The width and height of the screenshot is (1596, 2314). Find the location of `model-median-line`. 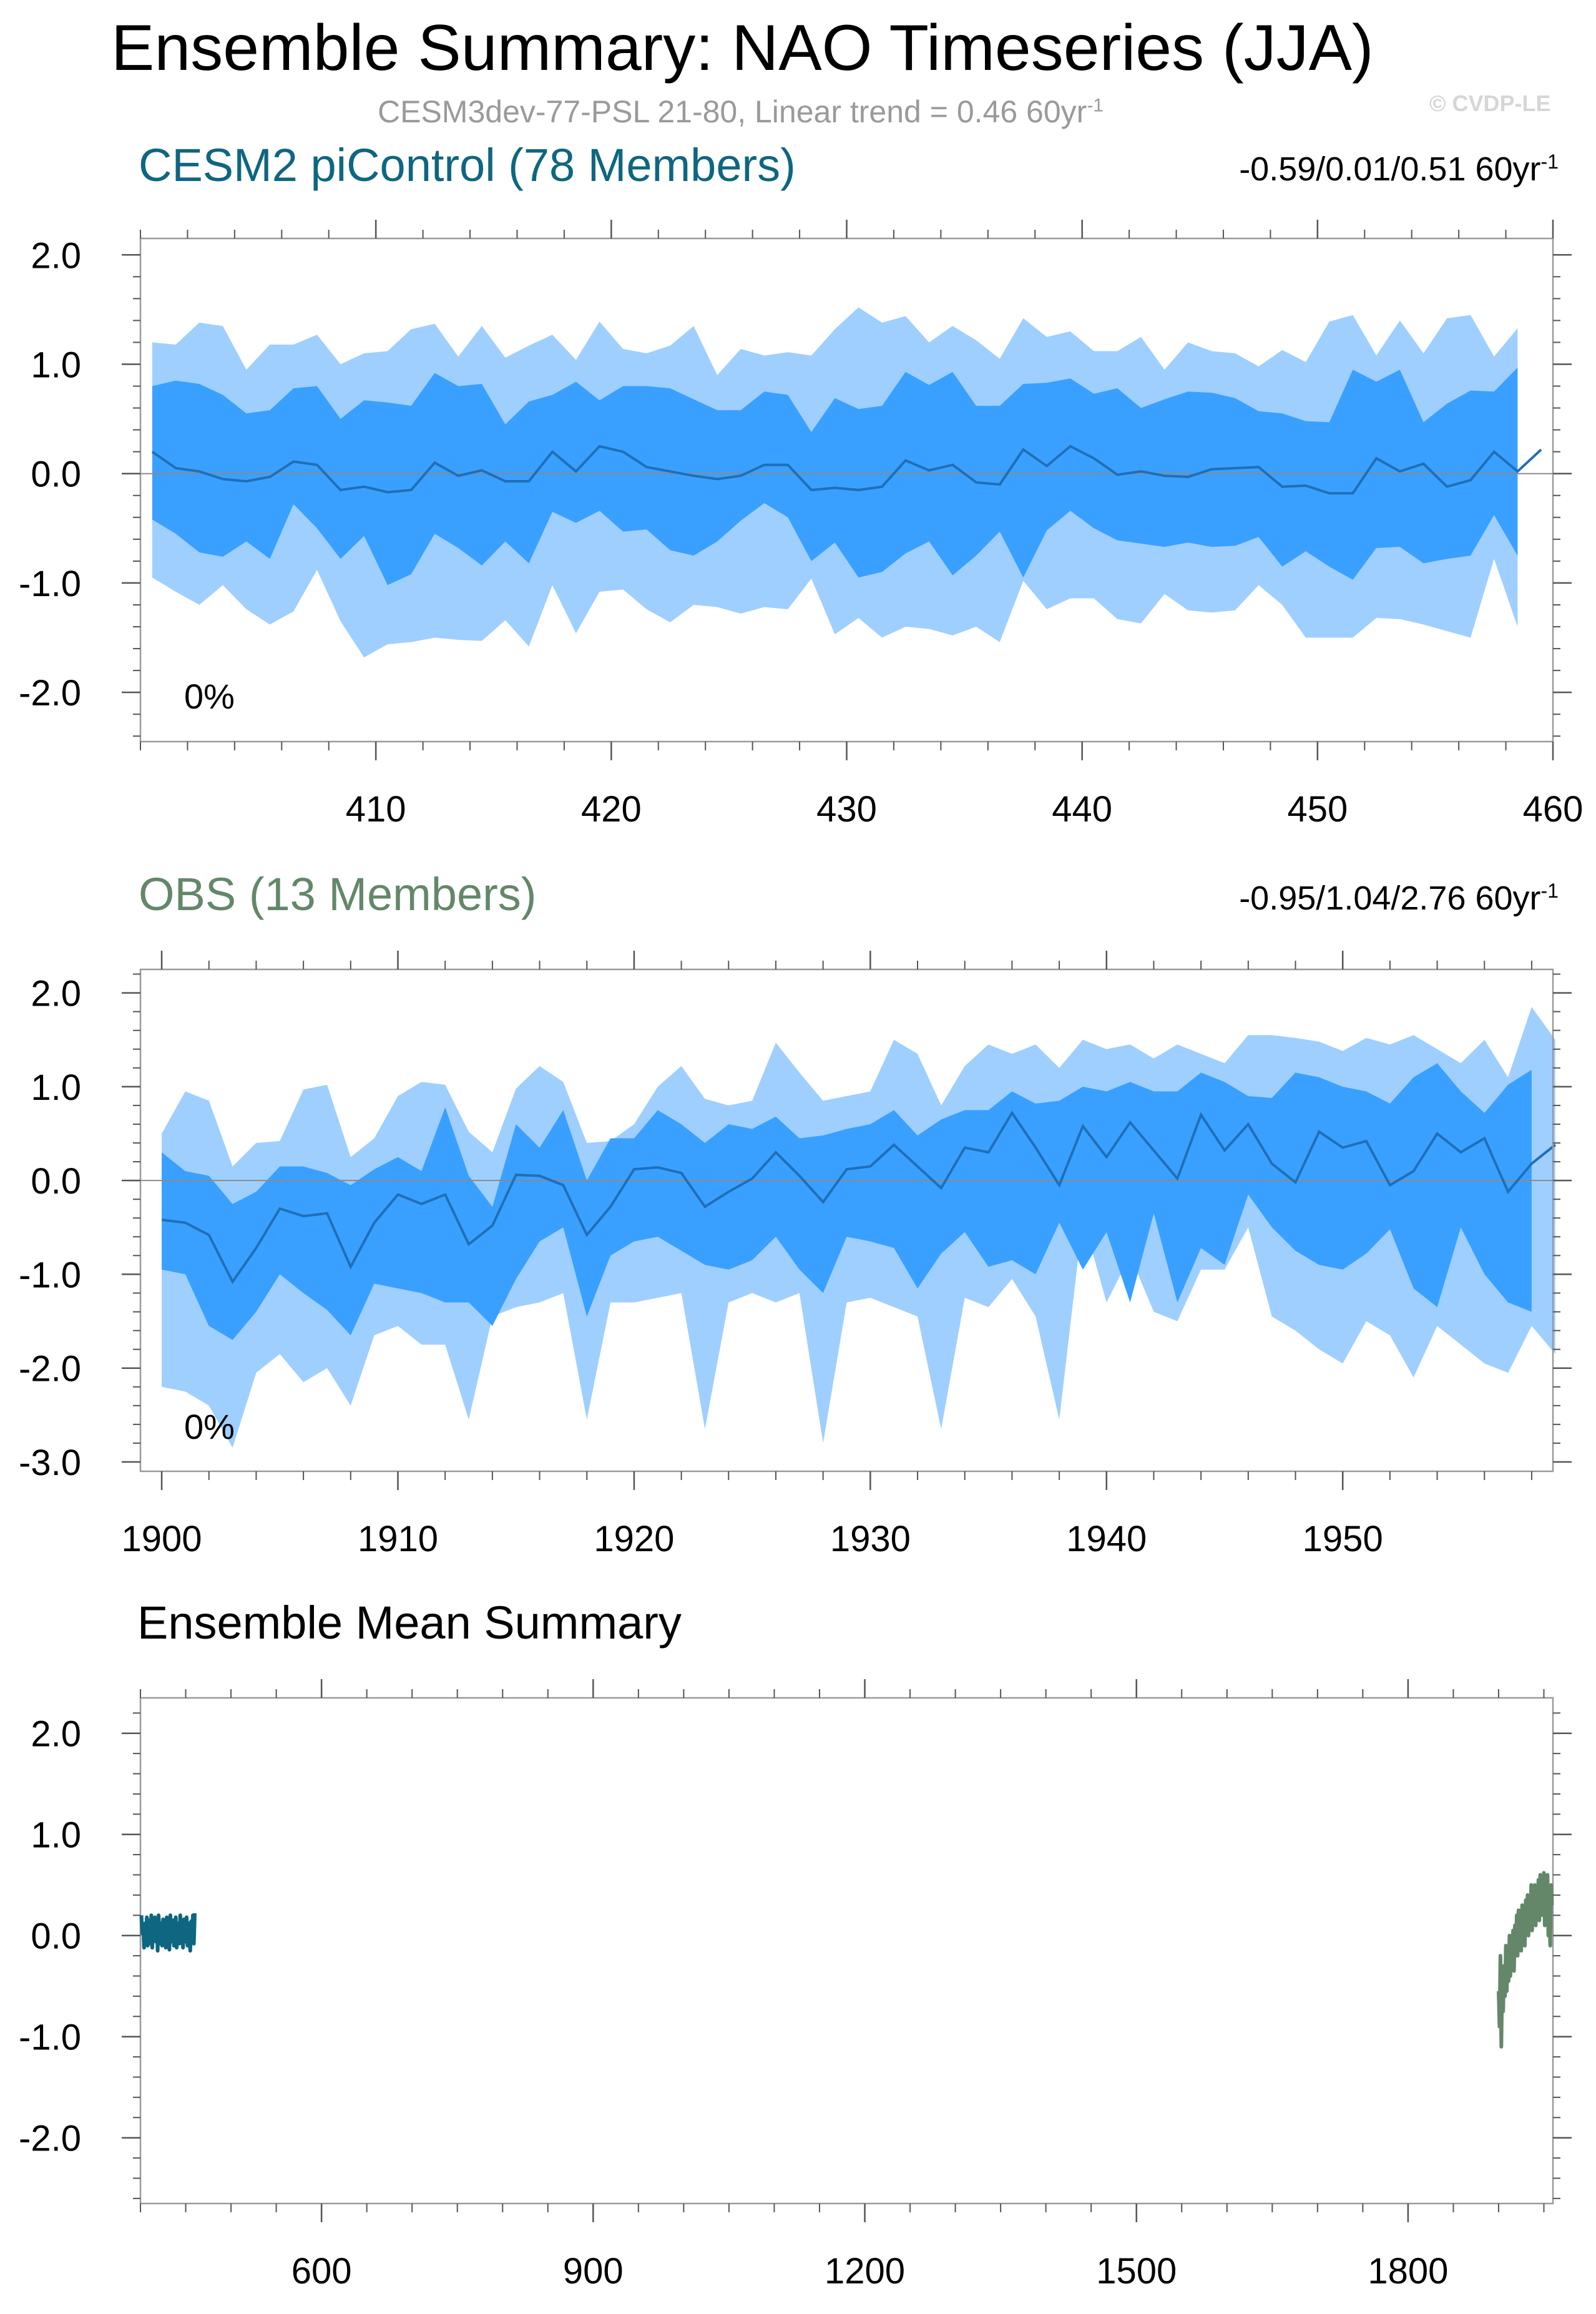

model-median-line is located at coordinates (846, 469).